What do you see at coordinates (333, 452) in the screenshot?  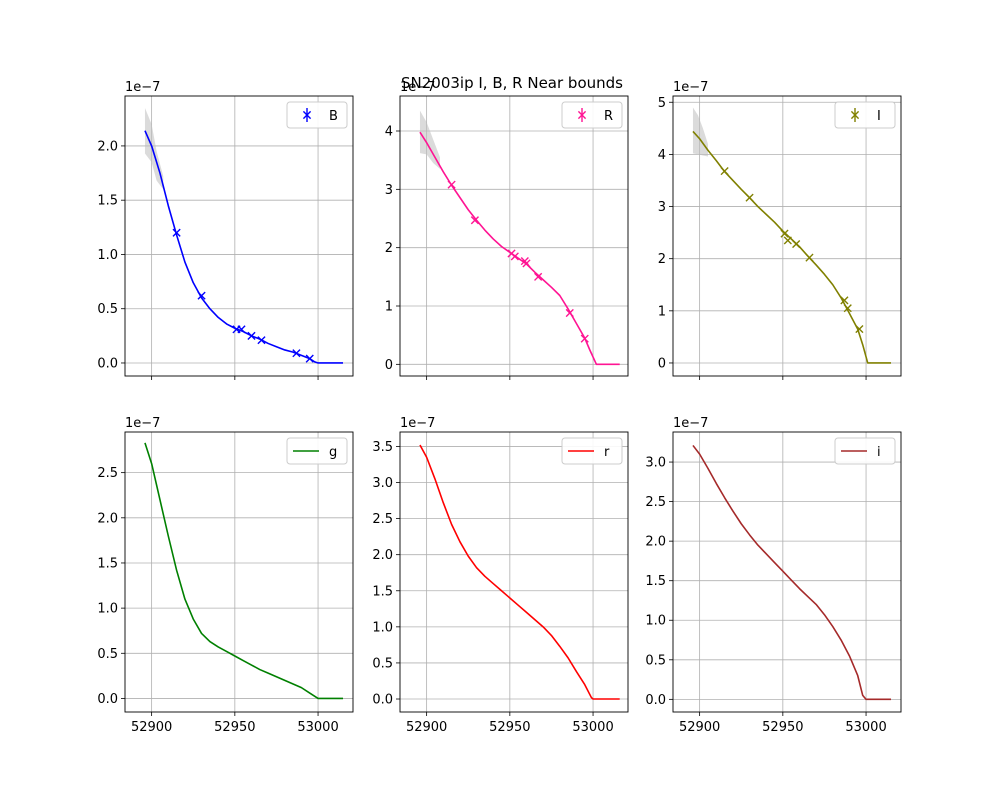 I see `legend-label: g` at bounding box center [333, 452].